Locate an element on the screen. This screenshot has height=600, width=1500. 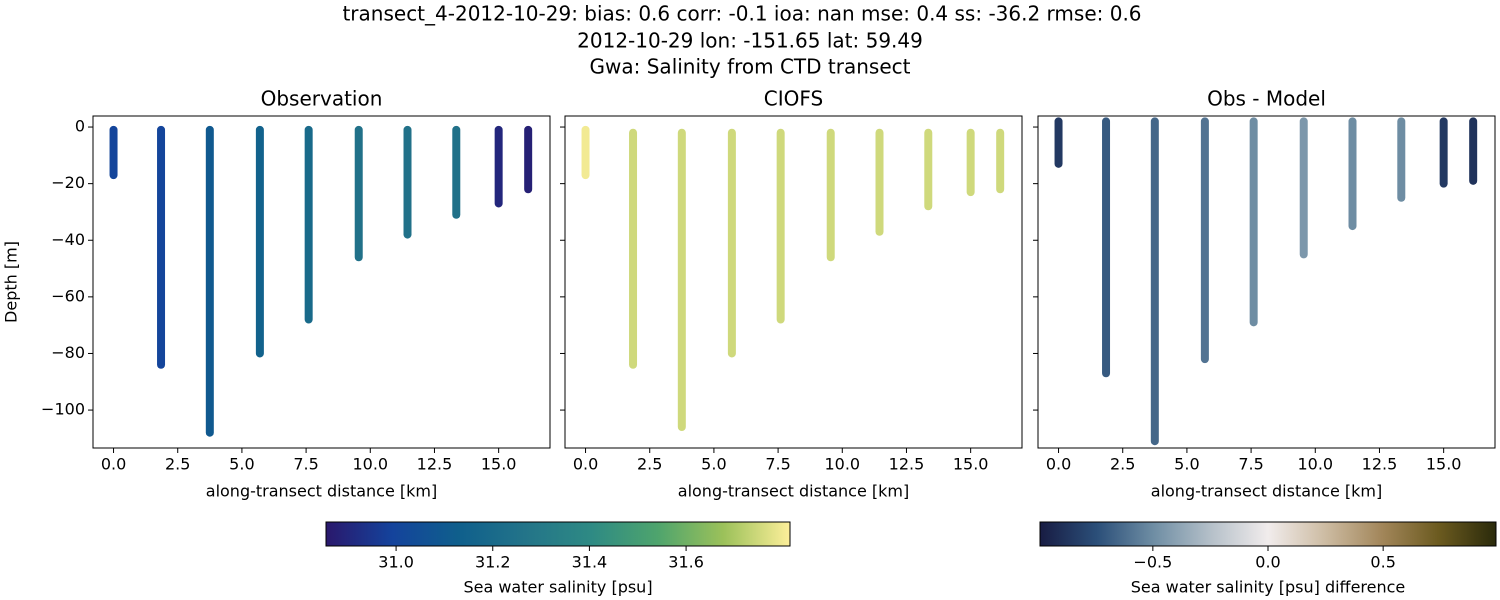
colorbar-label: Sea water salinity [psu] is located at coordinates (557, 587).